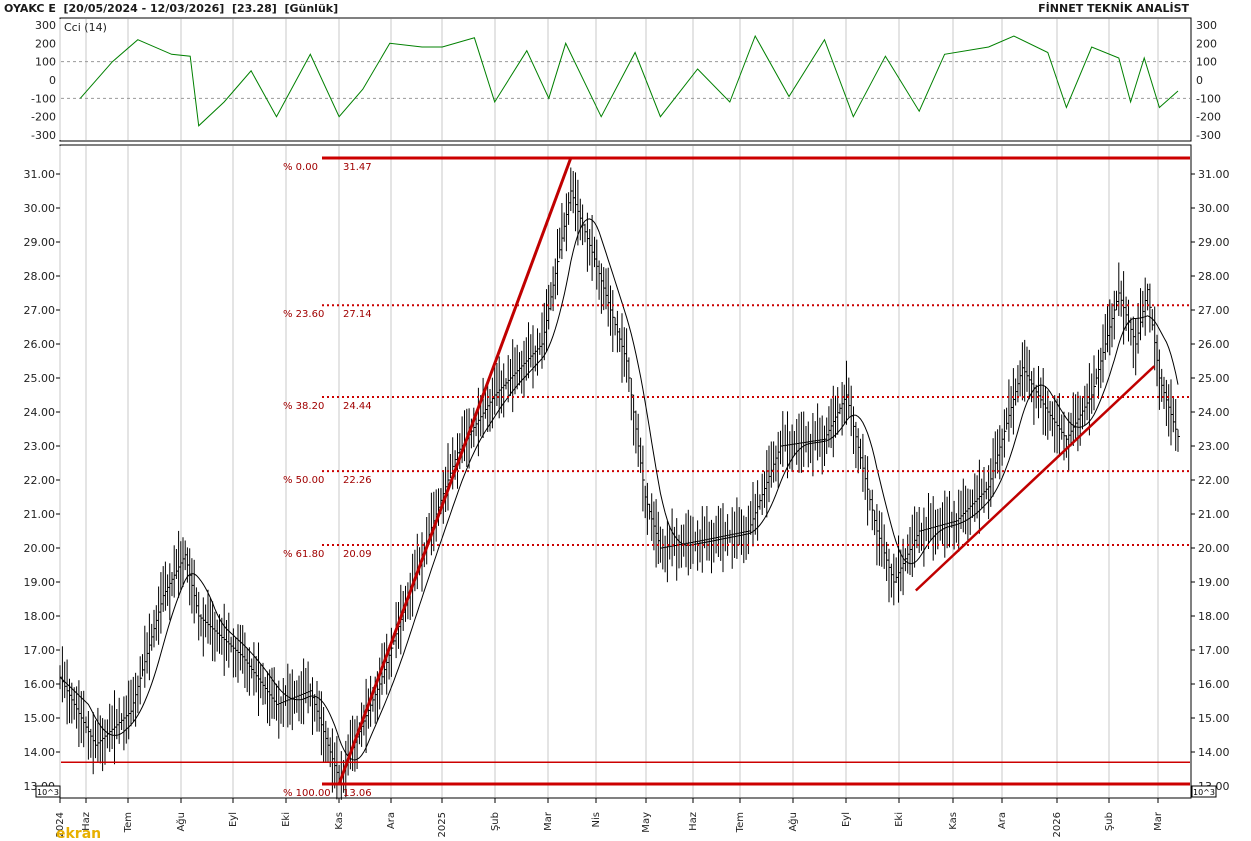 Image resolution: width=1251 pixels, height=841 pixels. I want to click on price-tick-label-left: 14.00, so click(40, 752).